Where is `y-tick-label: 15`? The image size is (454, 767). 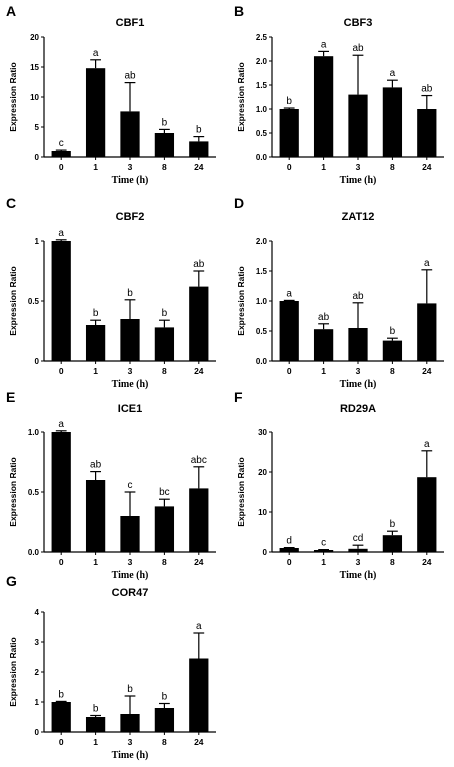 y-tick-label: 15 is located at coordinates (34, 67).